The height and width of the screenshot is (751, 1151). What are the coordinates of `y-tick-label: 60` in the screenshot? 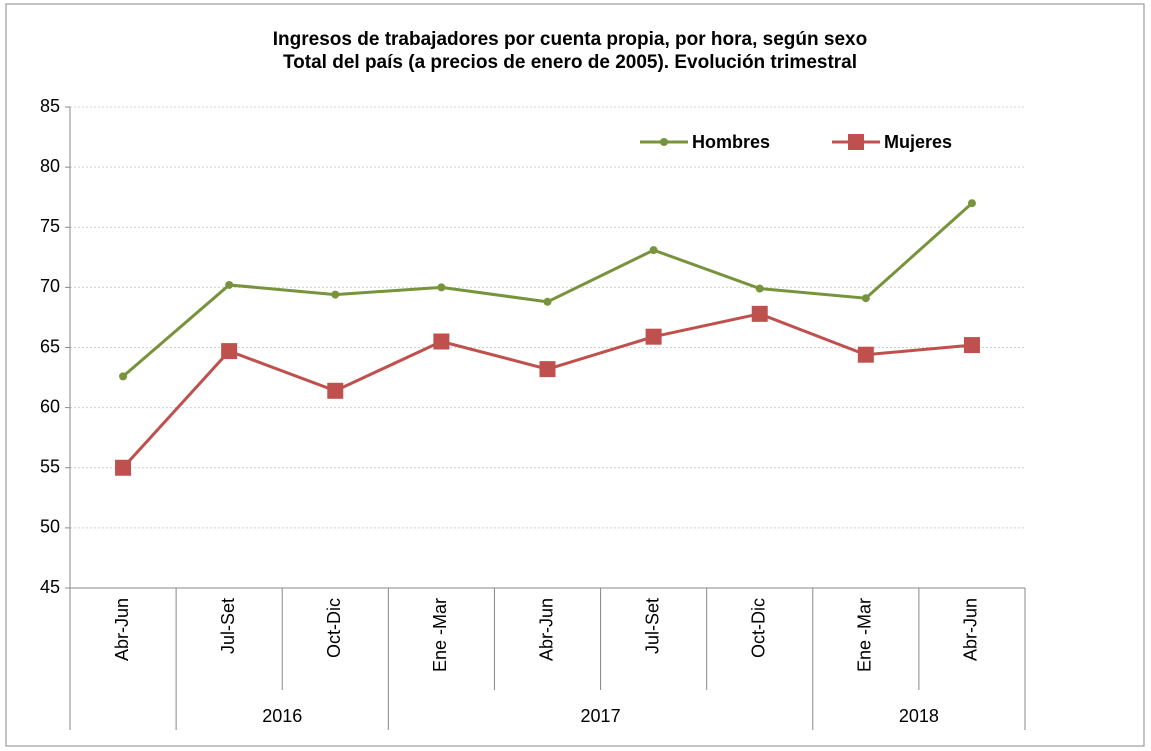 It's located at (50, 406).